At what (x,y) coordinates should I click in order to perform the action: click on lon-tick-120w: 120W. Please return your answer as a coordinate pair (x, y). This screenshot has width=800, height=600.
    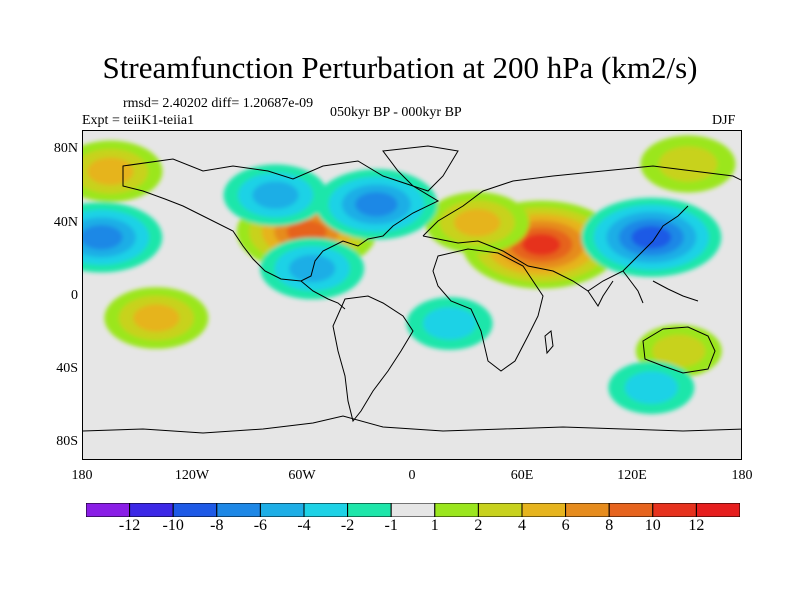
    Looking at the image, I should click on (192, 475).